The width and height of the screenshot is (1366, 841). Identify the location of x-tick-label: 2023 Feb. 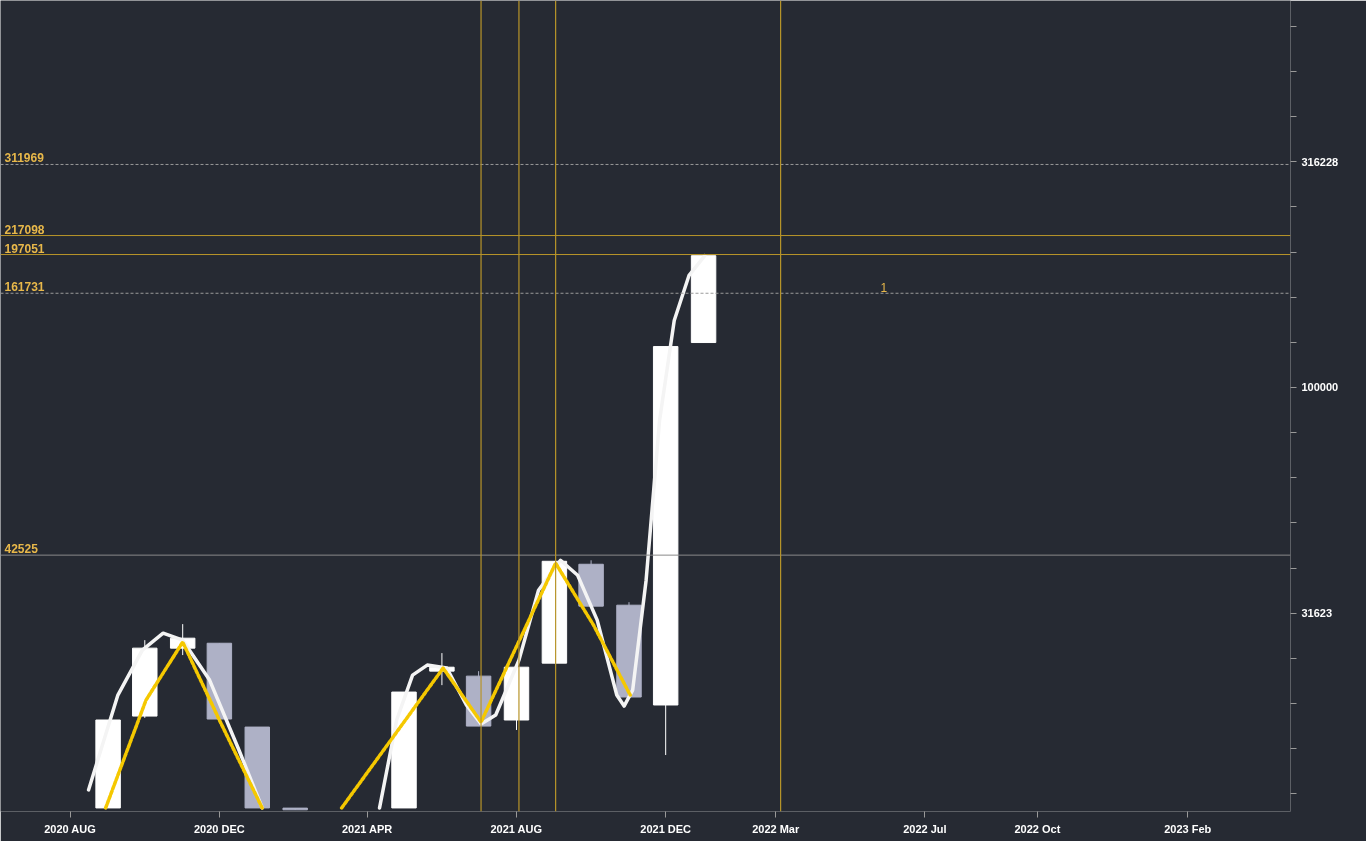
(1188, 828).